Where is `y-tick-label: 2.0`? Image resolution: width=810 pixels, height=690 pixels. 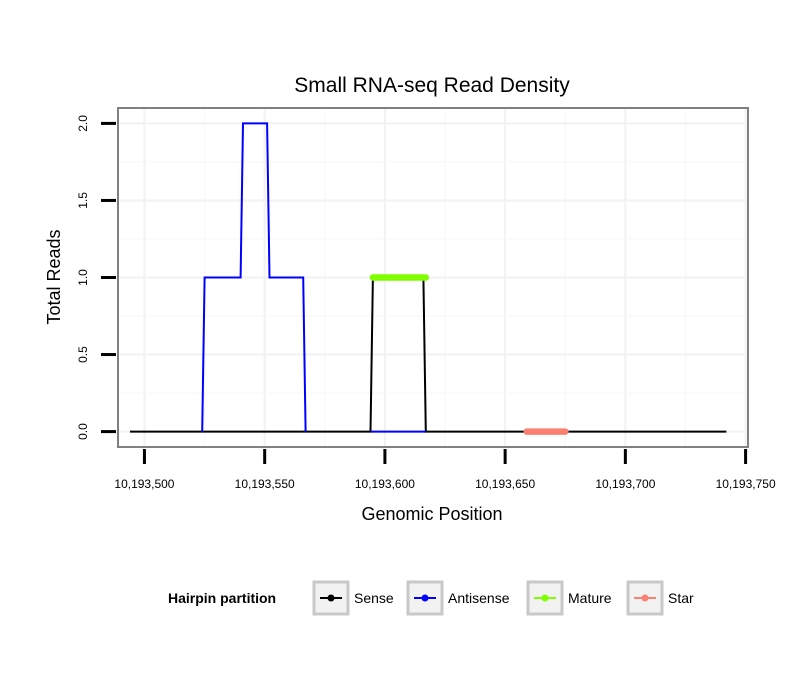
y-tick-label: 2.0 is located at coordinates (83, 123).